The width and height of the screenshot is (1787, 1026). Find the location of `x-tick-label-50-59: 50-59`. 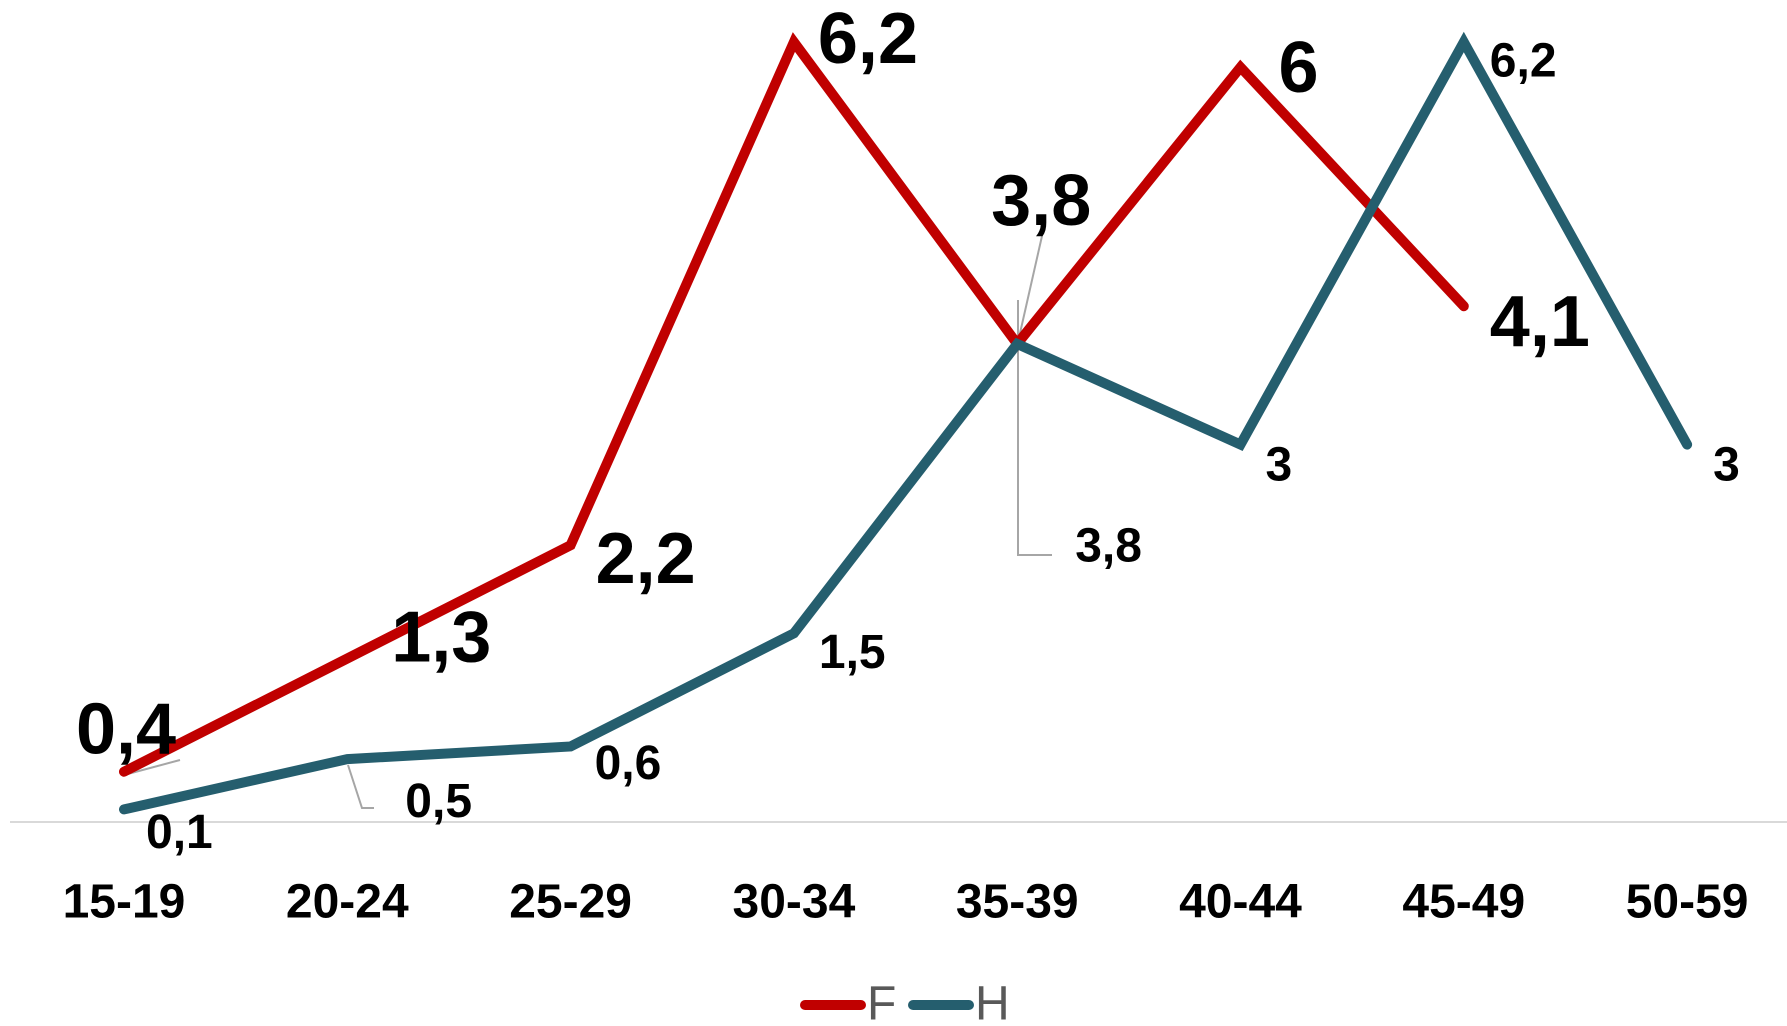

x-tick-label-50-59: 50-59 is located at coordinates (1687, 902).